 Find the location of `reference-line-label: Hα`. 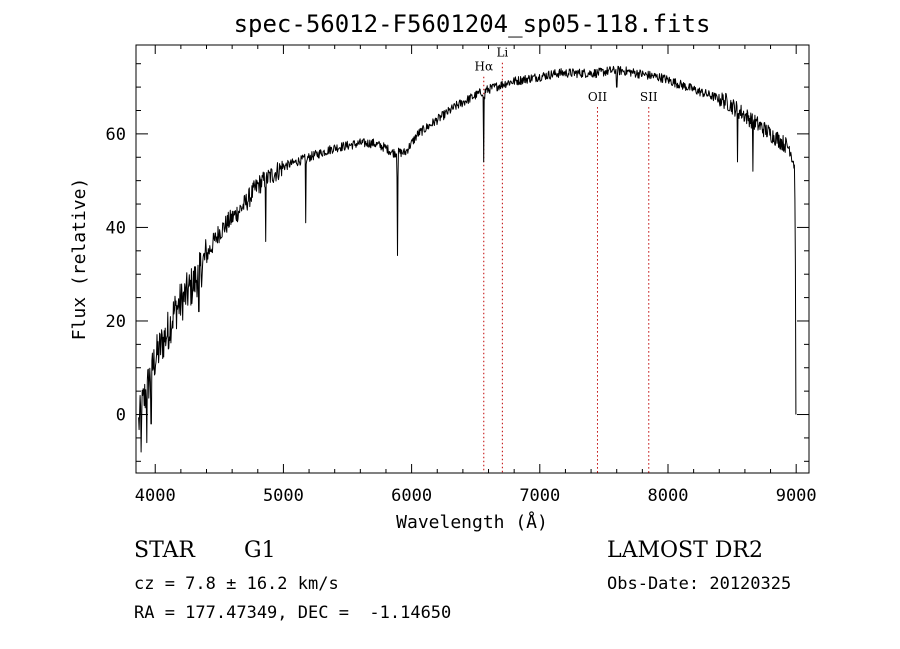

reference-line-label: Hα is located at coordinates (483, 67).